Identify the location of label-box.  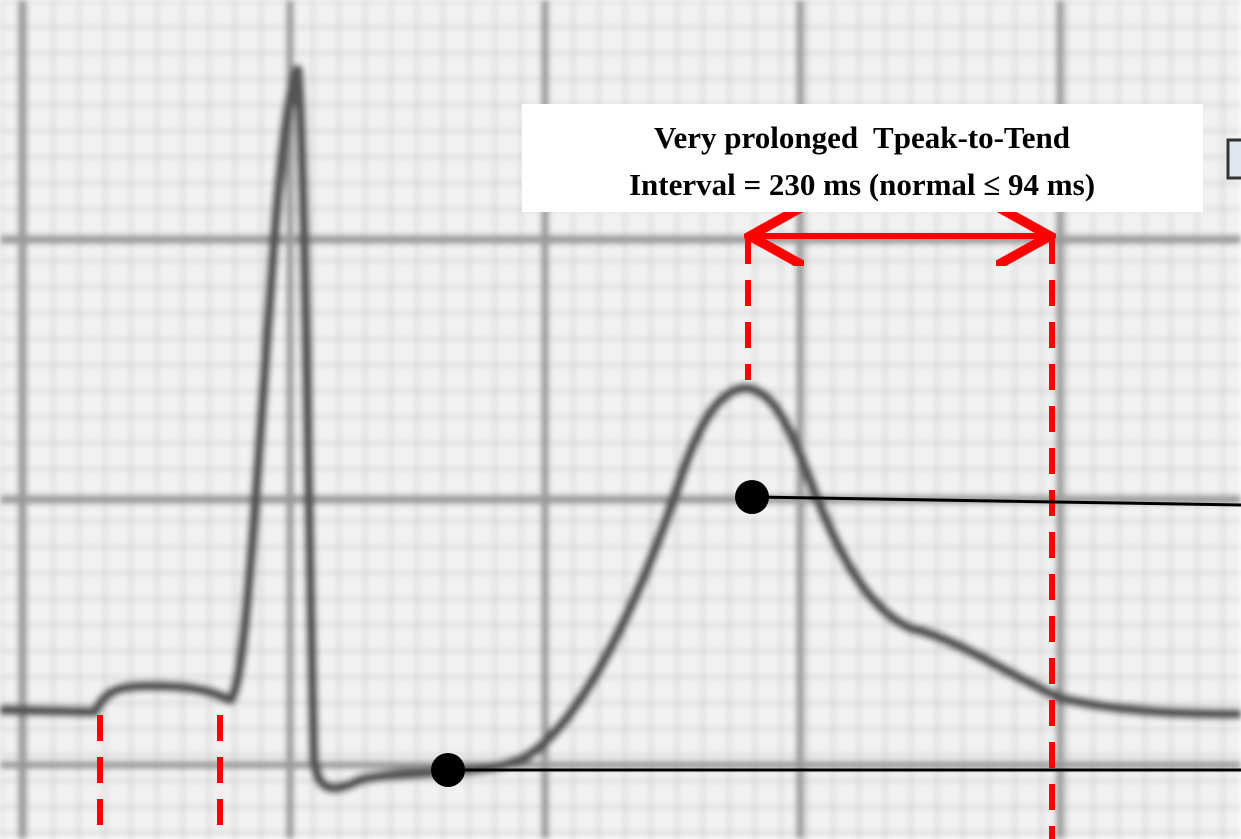
(862, 158).